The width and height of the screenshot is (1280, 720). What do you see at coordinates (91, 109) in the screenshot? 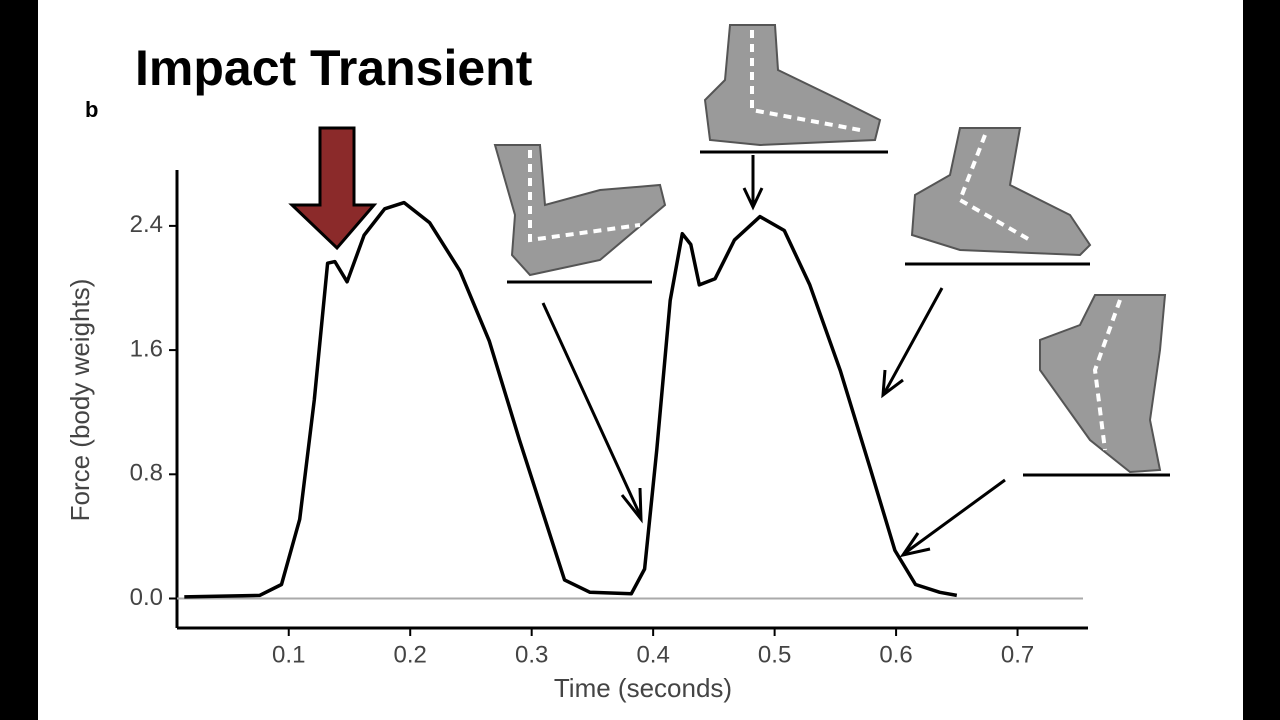
I see `panel-label: b` at bounding box center [91, 109].